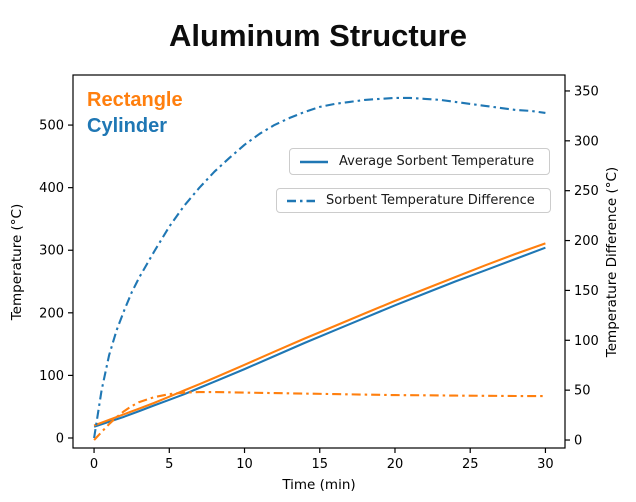 This screenshot has height=502, width=636. I want to click on y-right-tick-label: 150, so click(586, 291).